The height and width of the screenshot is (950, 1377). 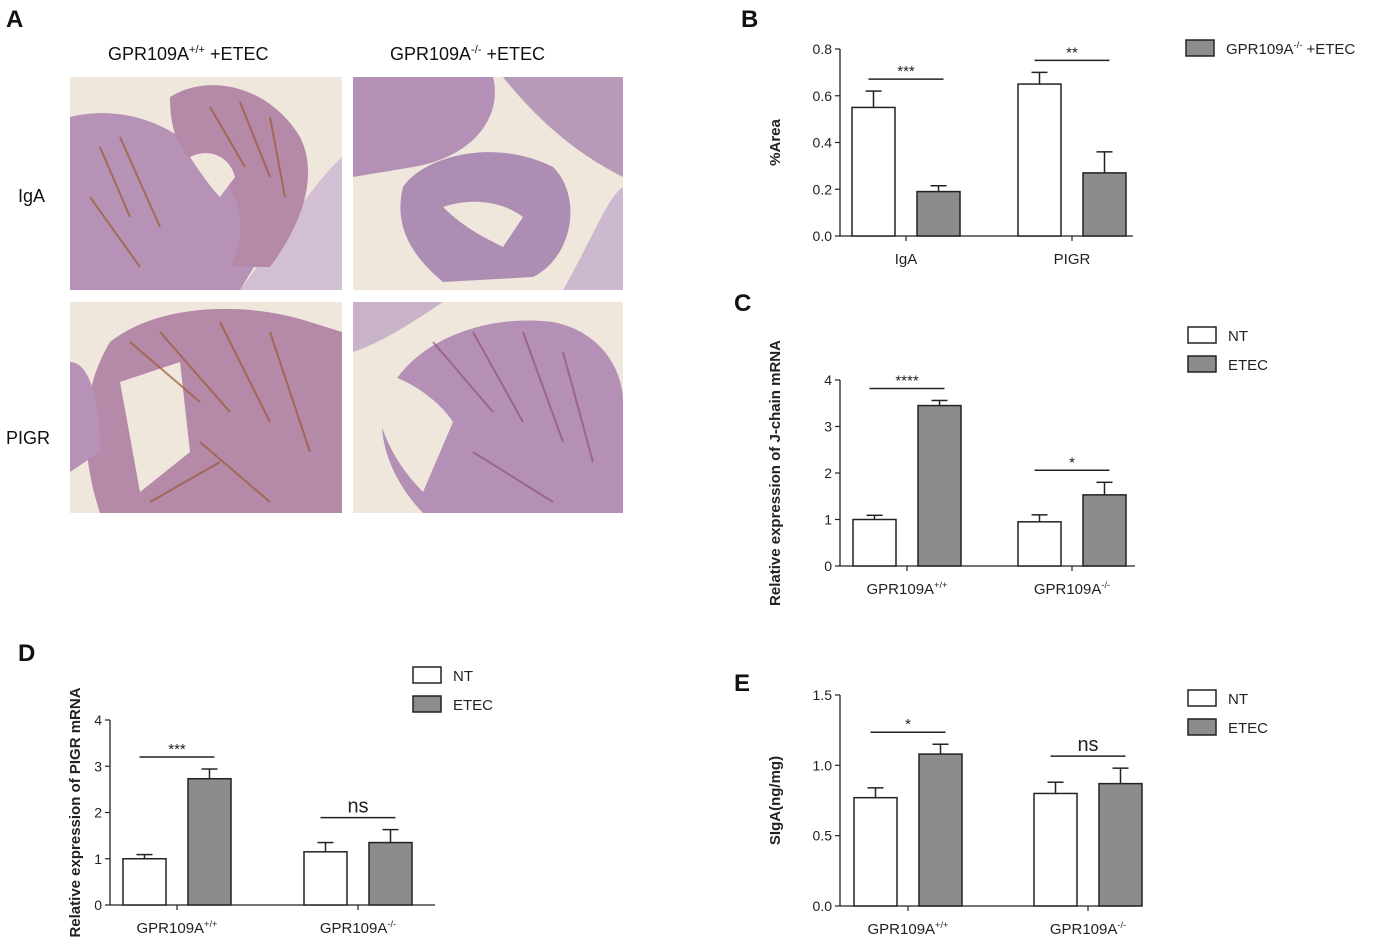 What do you see at coordinates (206, 407) in the screenshot?
I see `micrograph-pigr-wildtype` at bounding box center [206, 407].